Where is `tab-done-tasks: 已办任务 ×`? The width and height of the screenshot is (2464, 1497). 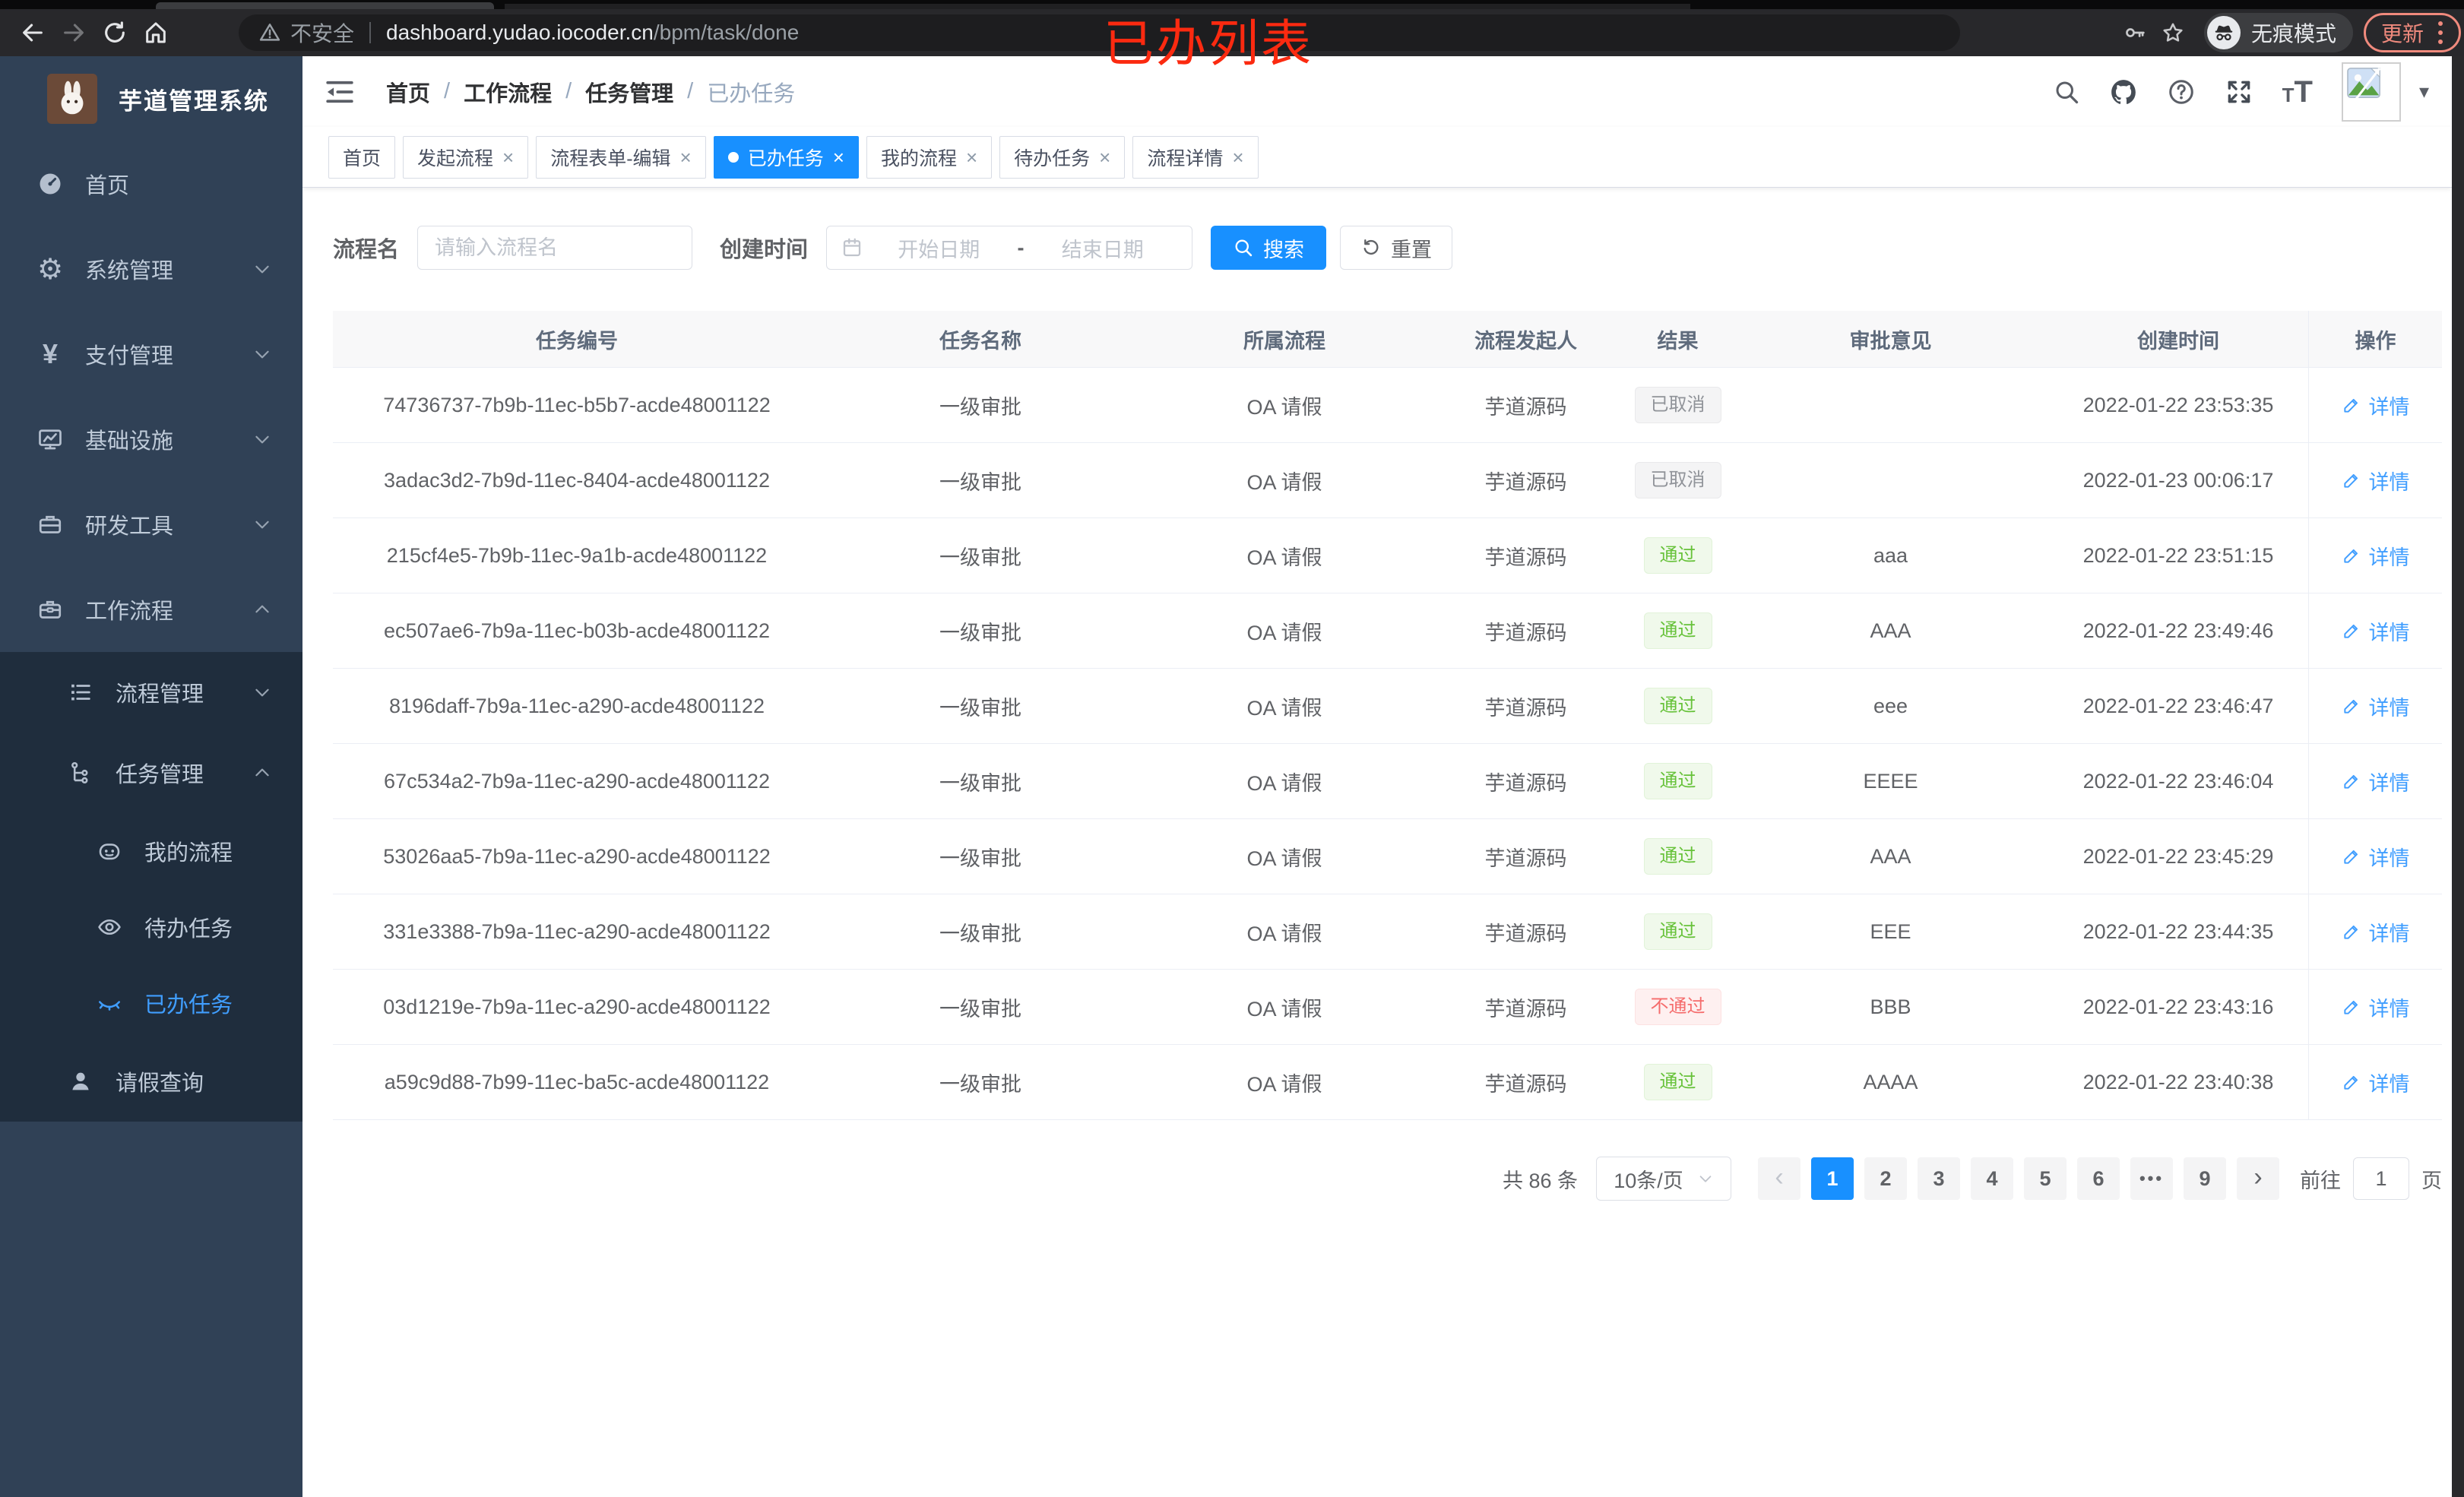
tab-done-tasks: 已办任务 × is located at coordinates (786, 157).